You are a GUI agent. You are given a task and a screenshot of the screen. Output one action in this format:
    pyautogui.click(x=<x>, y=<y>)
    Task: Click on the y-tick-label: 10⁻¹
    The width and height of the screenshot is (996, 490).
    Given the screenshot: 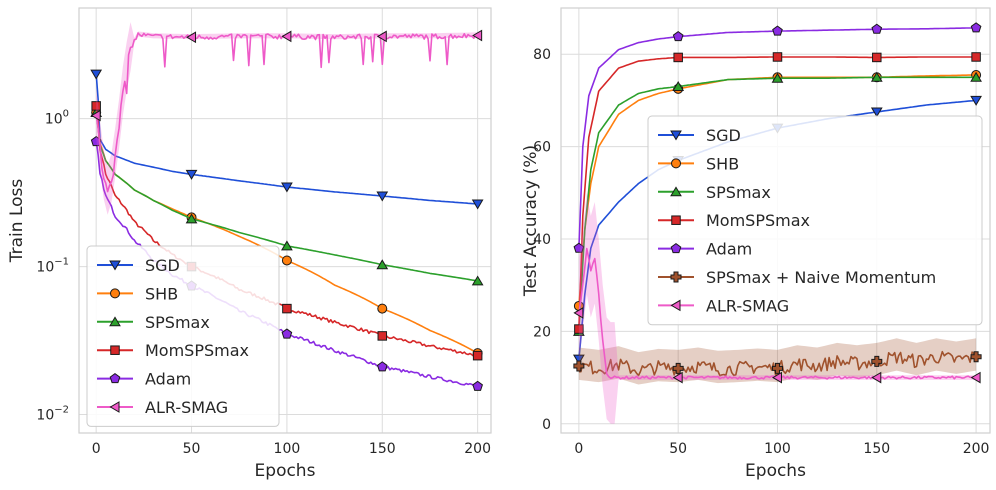 What is the action you would take?
    pyautogui.click(x=52, y=266)
    